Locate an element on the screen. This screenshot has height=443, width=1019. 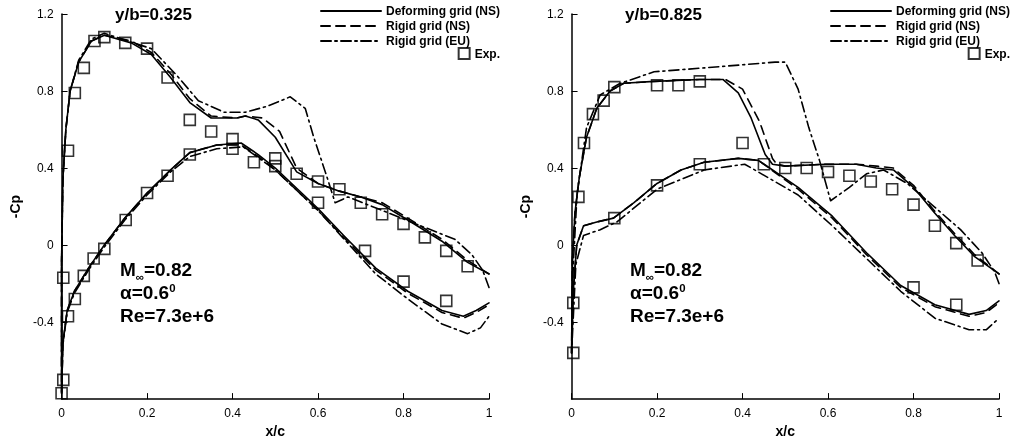
annotation: α=0.6$^{0}$ is located at coordinates (148, 293).